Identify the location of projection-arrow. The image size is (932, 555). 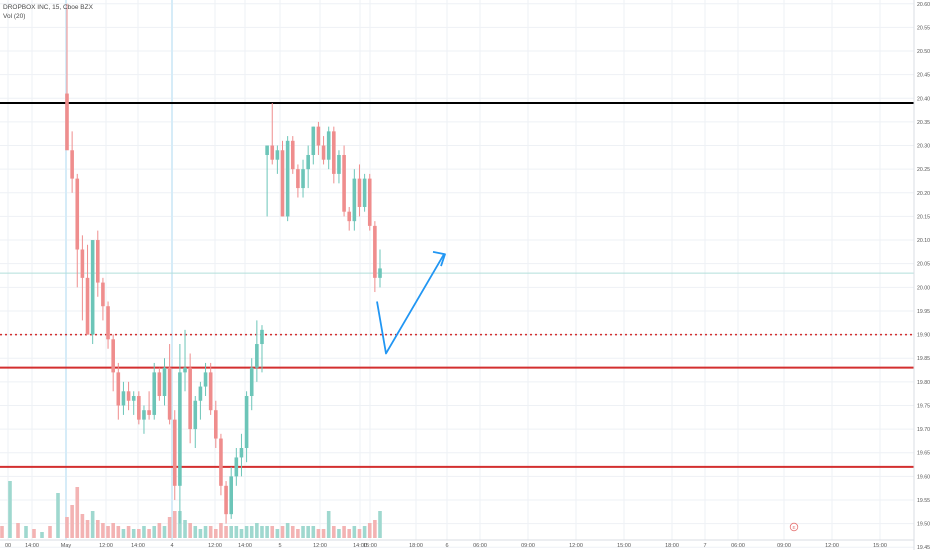
(411, 302).